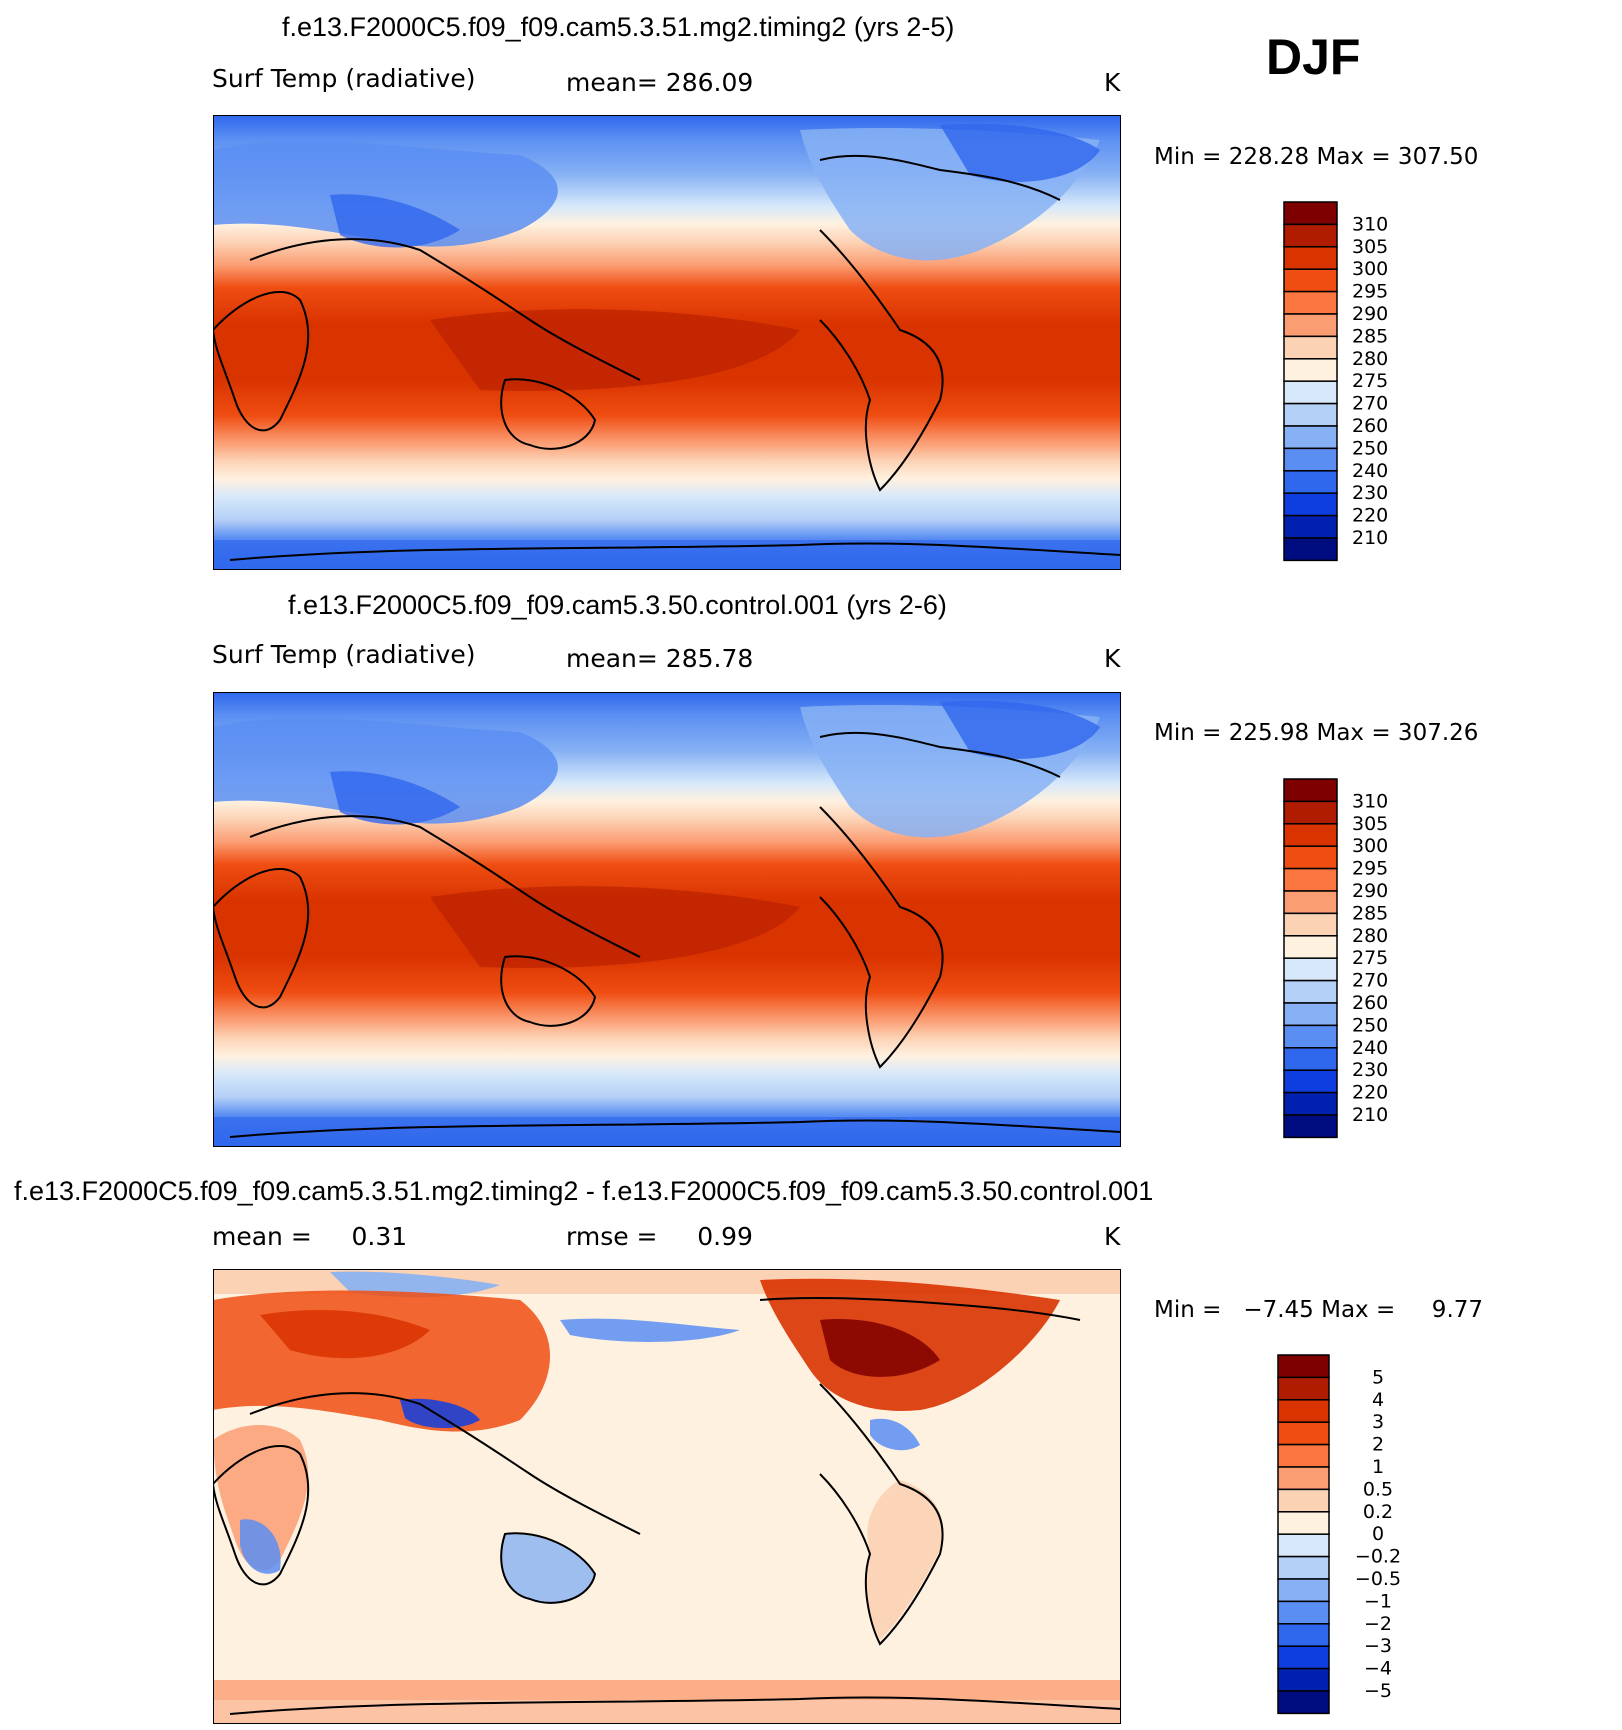  Describe the element at coordinates (344, 654) in the screenshot. I see `panel2-field-label: Surf Temp (radiative)` at that location.